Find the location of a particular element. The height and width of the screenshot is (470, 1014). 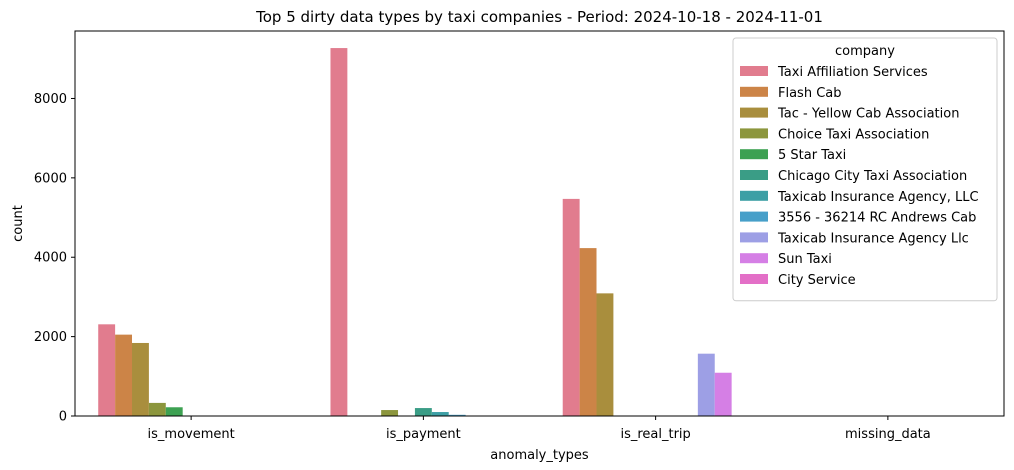

legend-label: Taxicab Insurance Agency, LLC is located at coordinates (878, 197).